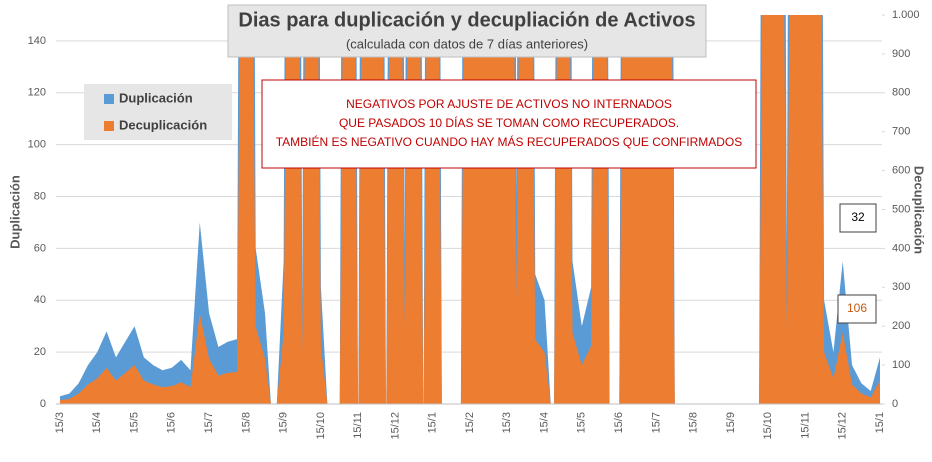 The width and height of the screenshot is (932, 462). What do you see at coordinates (901, 365) in the screenshot?
I see `y2-tick-label: 100` at bounding box center [901, 365].